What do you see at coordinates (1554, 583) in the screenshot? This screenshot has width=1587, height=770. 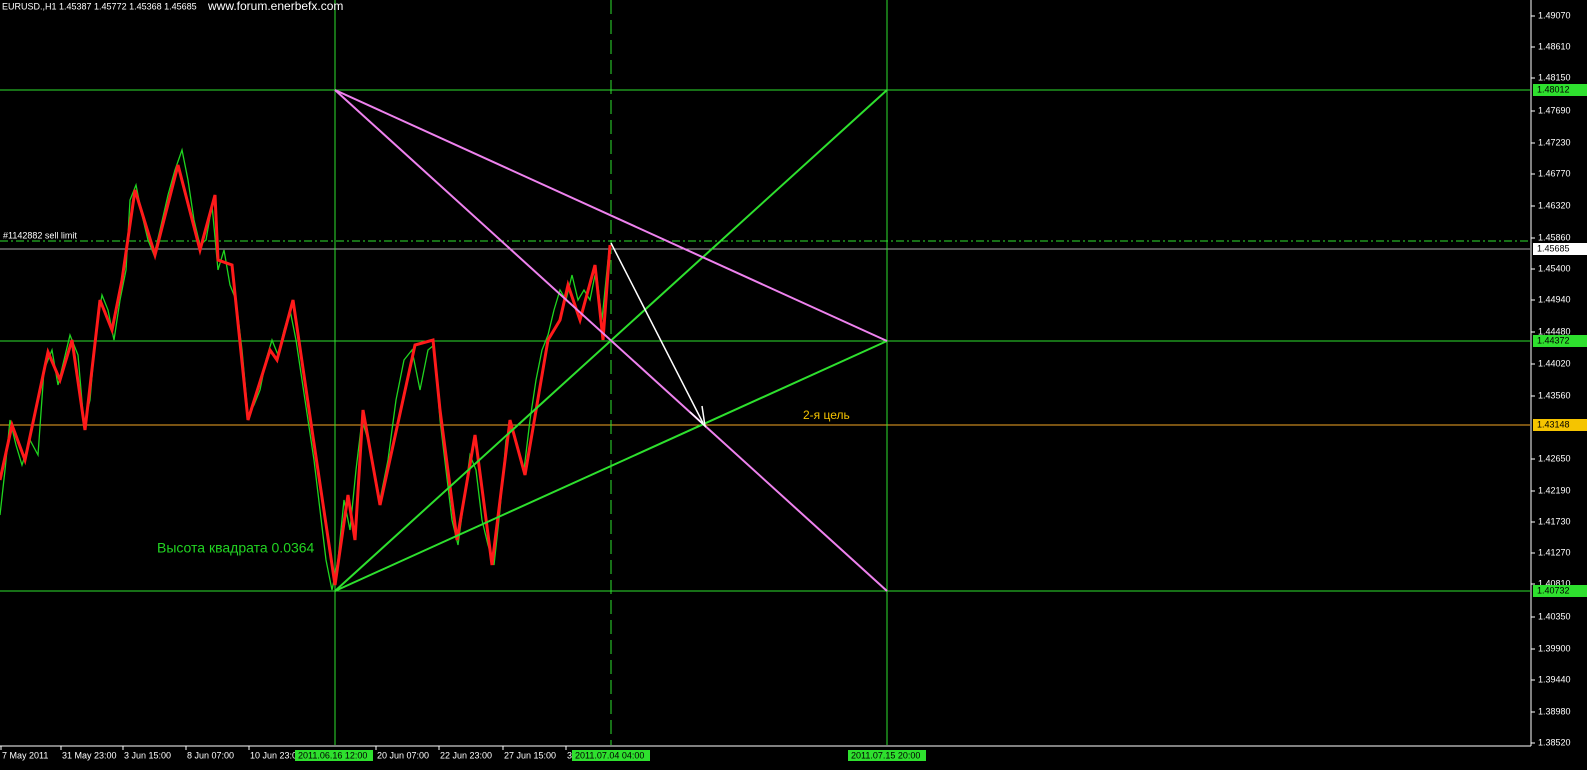 I see `price-label: 1.40810` at bounding box center [1554, 583].